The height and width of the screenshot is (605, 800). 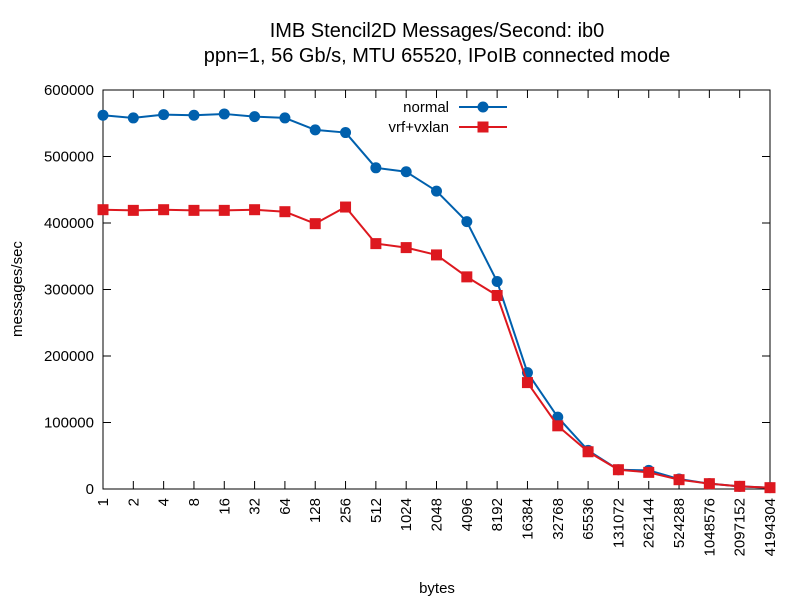 I want to click on legend-label-normal: normal, so click(x=426, y=107).